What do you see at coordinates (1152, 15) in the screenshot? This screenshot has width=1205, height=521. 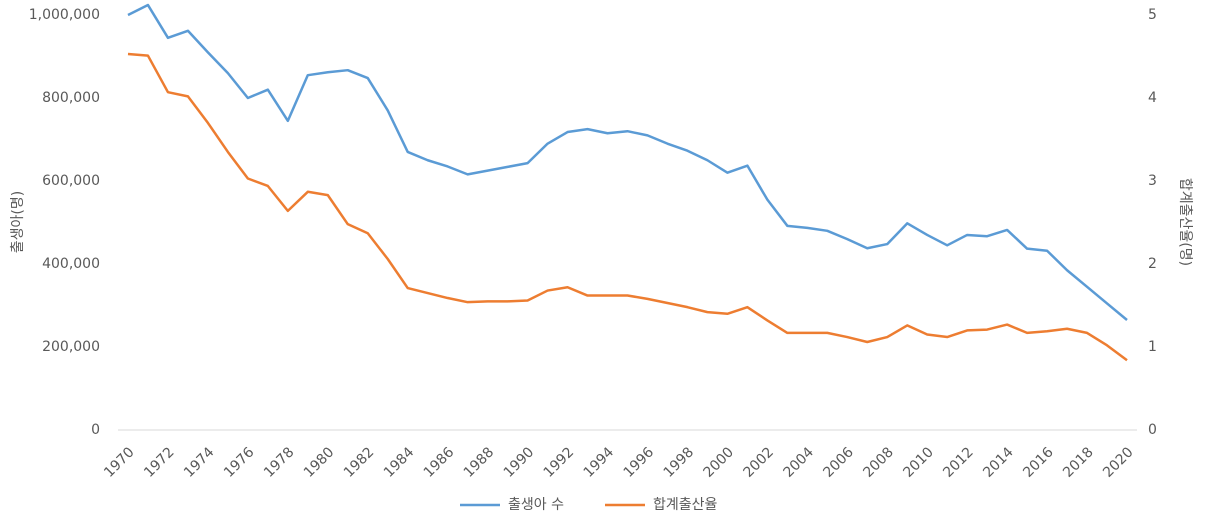 I see `y2-tick-label: 5` at bounding box center [1152, 15].